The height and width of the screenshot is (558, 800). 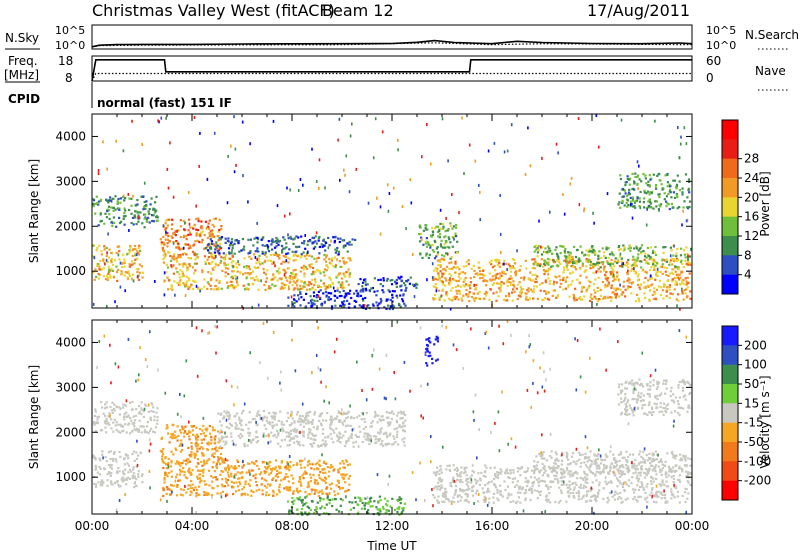 What do you see at coordinates (748, 275) in the screenshot?
I see `colorbar-tick-label: 4` at bounding box center [748, 275].